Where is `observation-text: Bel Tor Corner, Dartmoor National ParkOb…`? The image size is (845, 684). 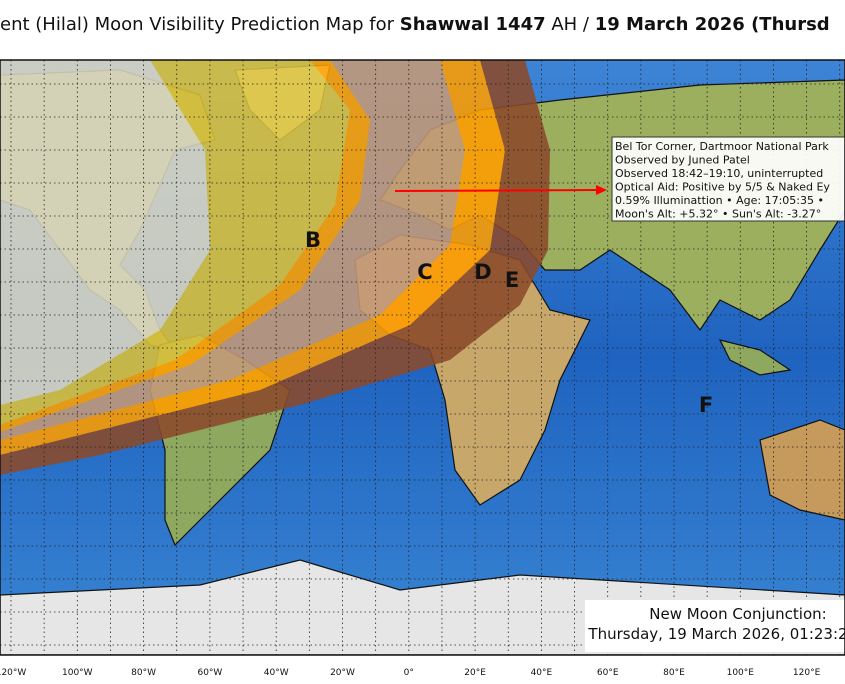 observation-text: Bel Tor Corner, Dartmoor National ParkOb… is located at coordinates (722, 180).